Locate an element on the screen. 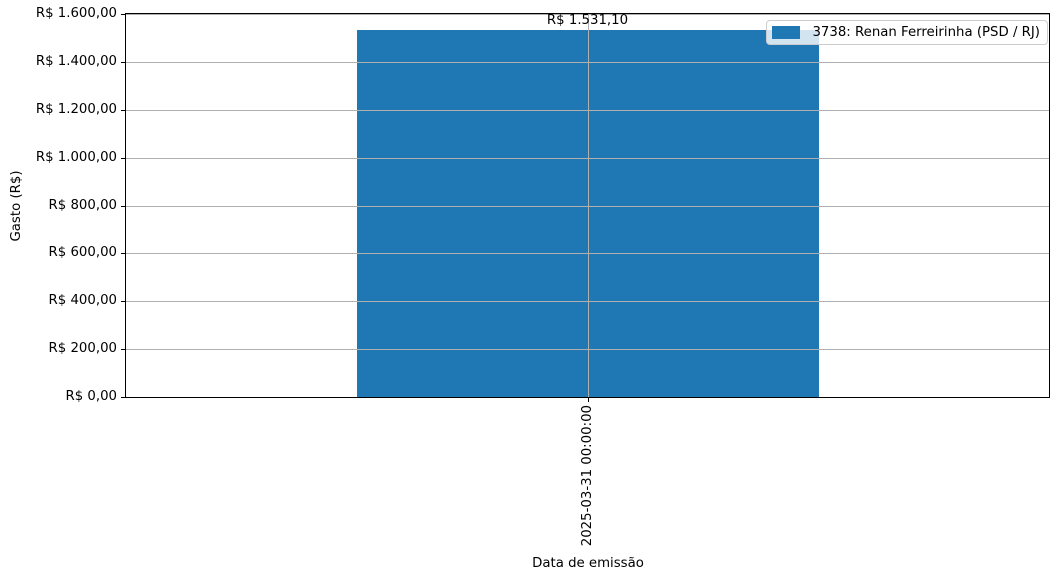  legend: 3738: Renan Ferreirinha (PSD / RJ) is located at coordinates (907, 32).